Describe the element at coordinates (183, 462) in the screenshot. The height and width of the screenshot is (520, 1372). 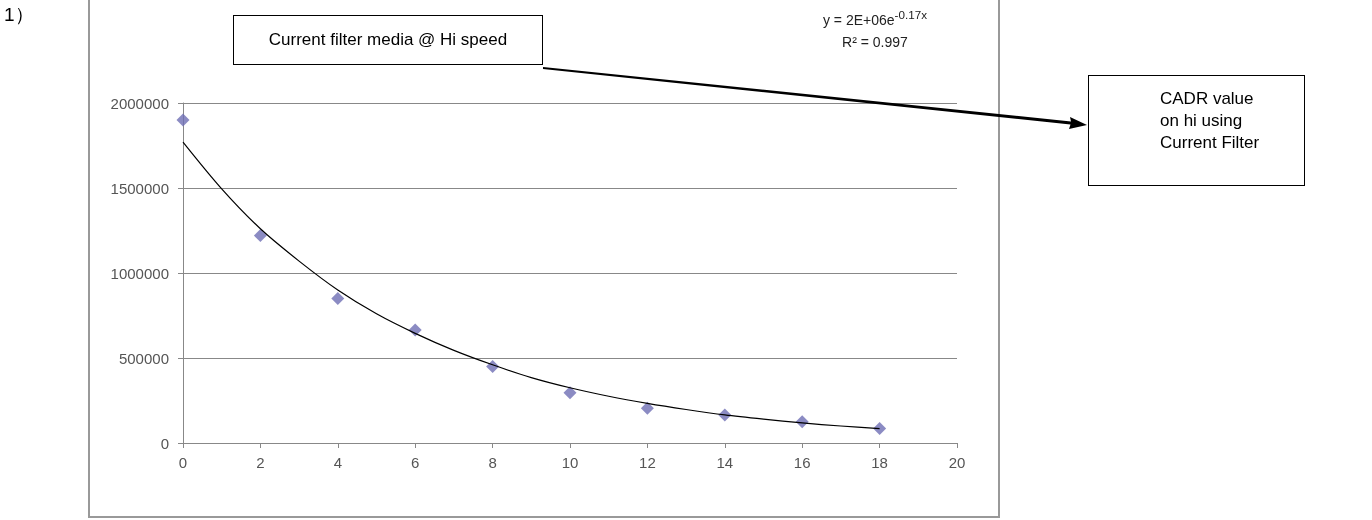
I see `x-tick-label: 0` at that location.